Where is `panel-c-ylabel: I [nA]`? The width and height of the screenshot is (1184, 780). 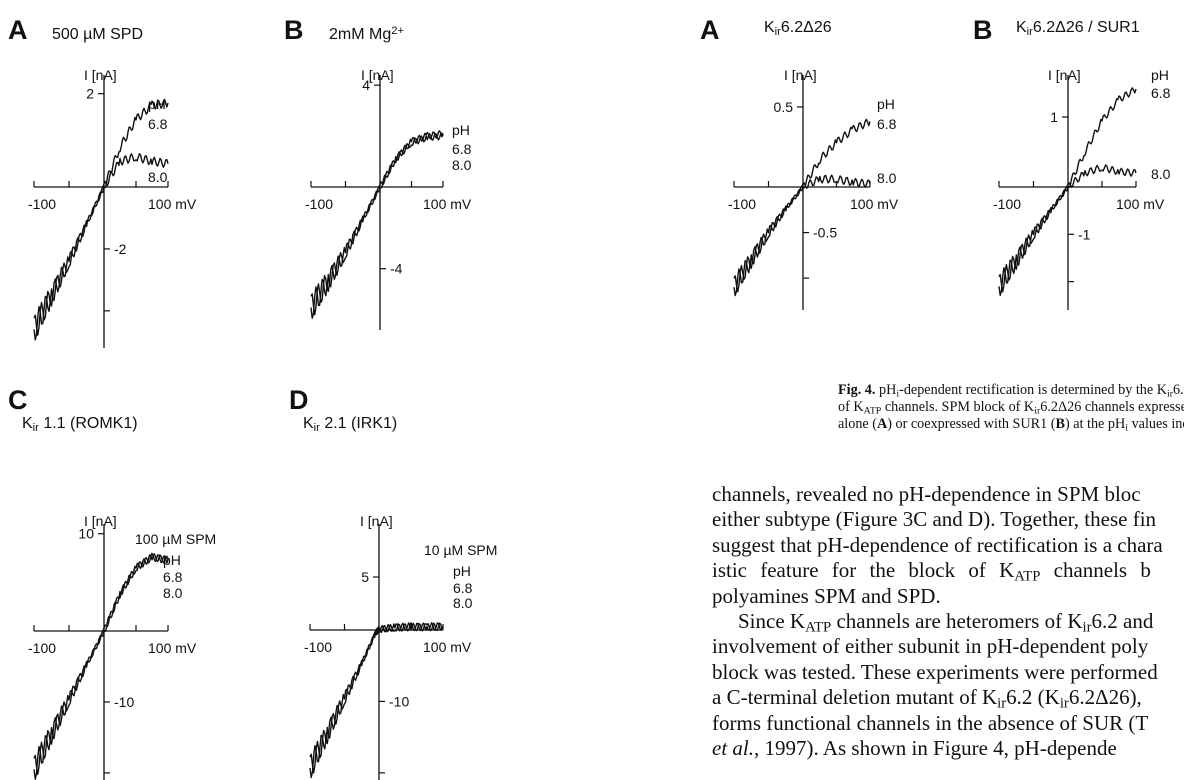
panel-c-ylabel: I [nA] is located at coordinates (100, 521).